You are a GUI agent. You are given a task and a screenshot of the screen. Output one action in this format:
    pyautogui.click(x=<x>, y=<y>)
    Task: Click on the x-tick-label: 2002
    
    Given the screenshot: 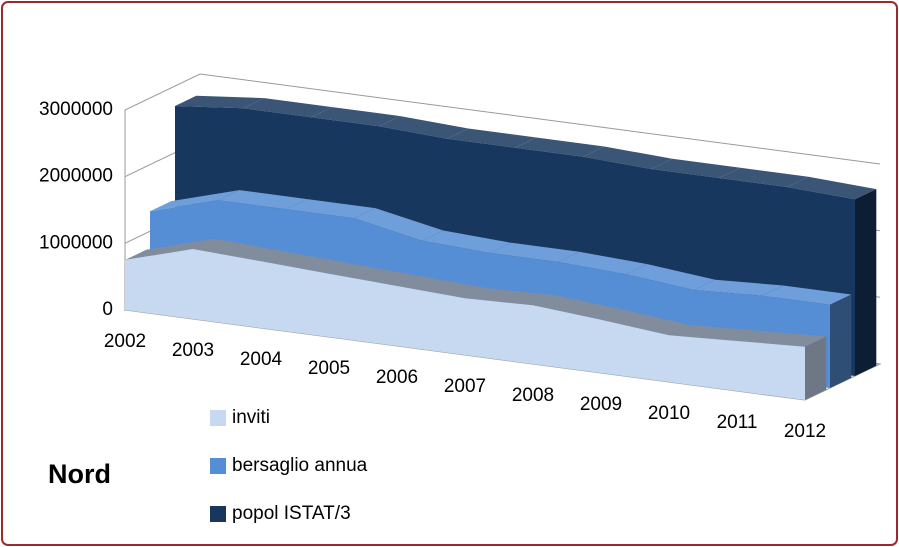 What is the action you would take?
    pyautogui.click(x=125, y=341)
    